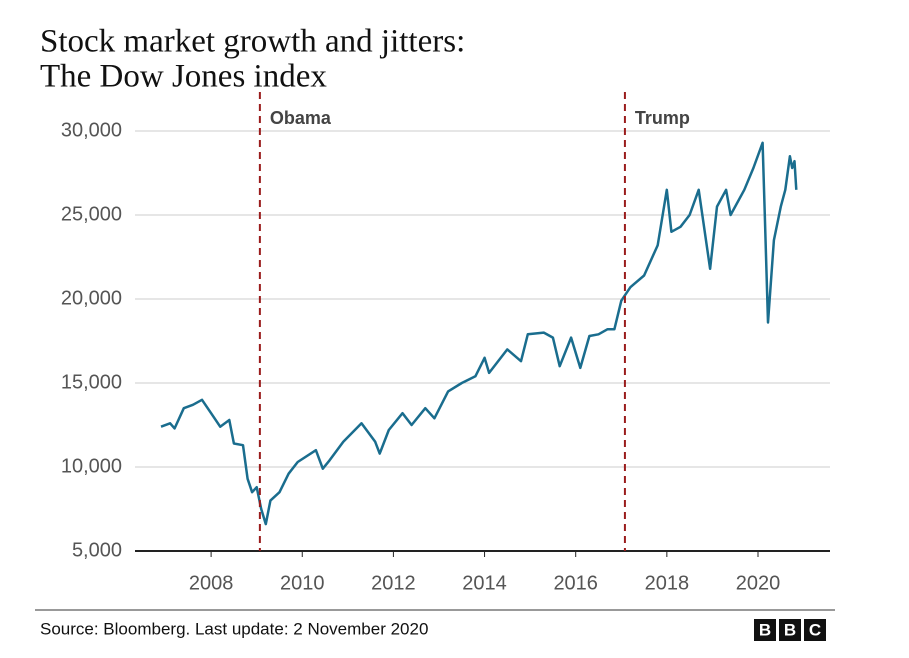 The width and height of the screenshot is (909, 658). What do you see at coordinates (91, 382) in the screenshot?
I see `y-tick-label: 15,000` at bounding box center [91, 382].